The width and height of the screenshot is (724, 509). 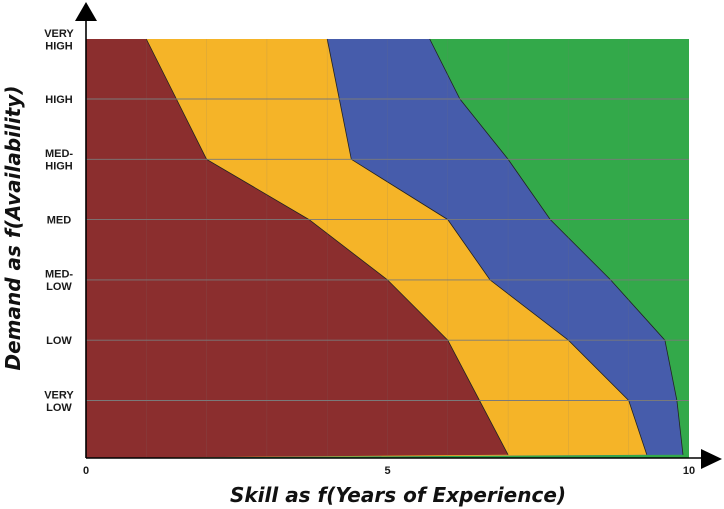 I want to click on y-tick-label: MED, so click(x=59, y=221).